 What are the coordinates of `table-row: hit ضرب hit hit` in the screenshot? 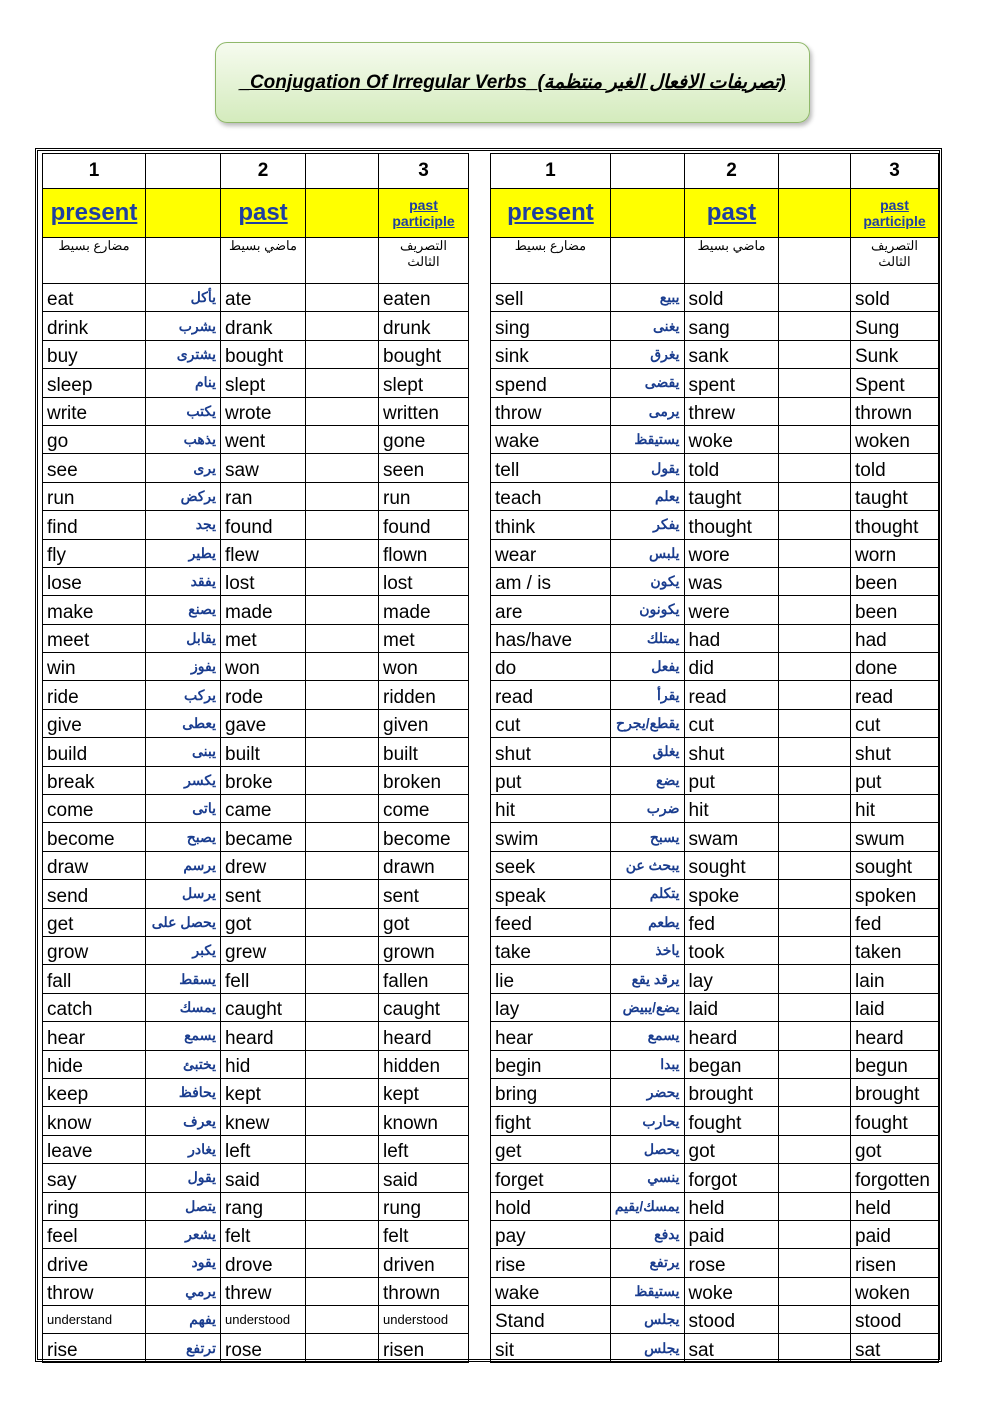 It's located at (714, 809).